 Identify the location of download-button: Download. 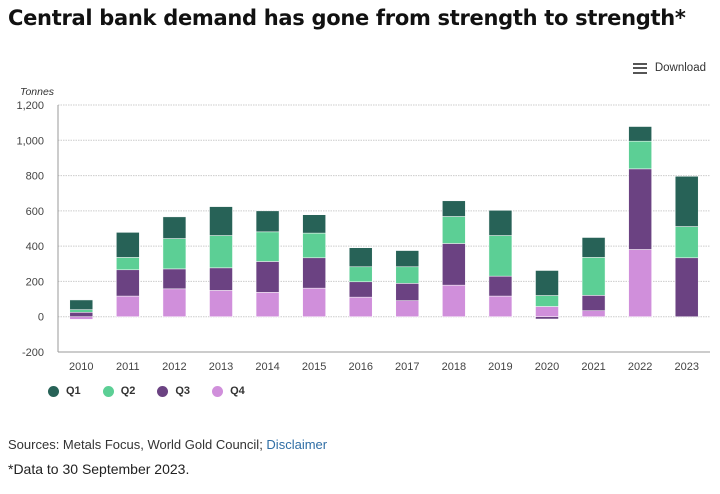
(669, 68).